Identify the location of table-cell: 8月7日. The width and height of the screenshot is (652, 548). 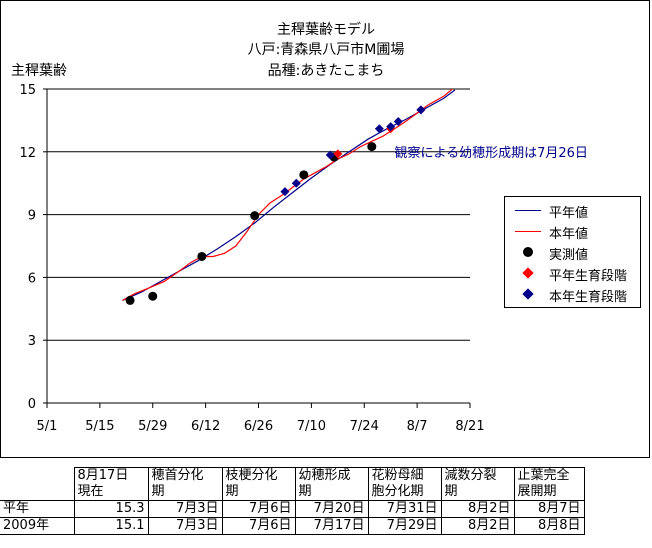
(549, 509).